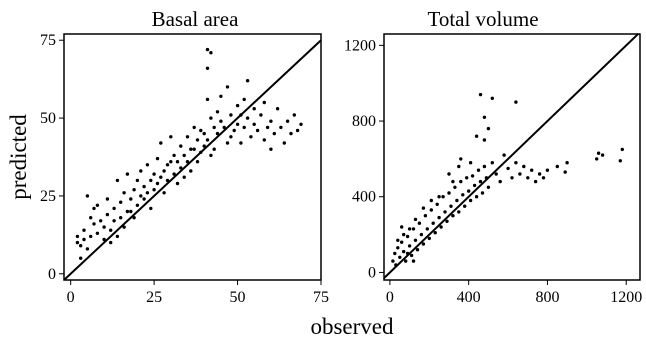  I want to click on panel-title-basal-area: Basal area, so click(196, 19).